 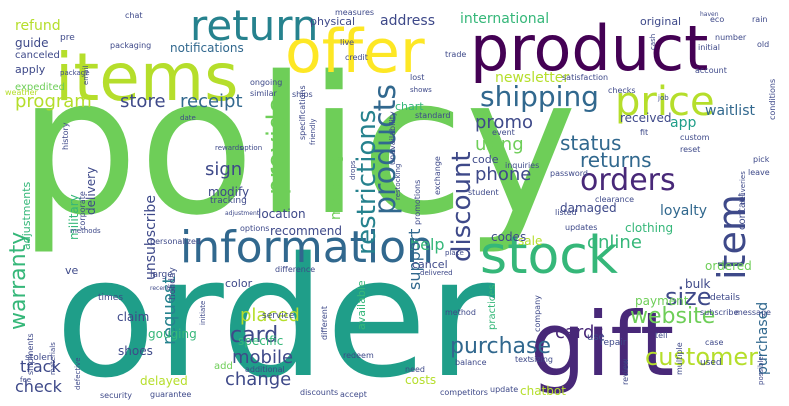 I want to click on word-shipping: shipping, so click(x=539, y=96).